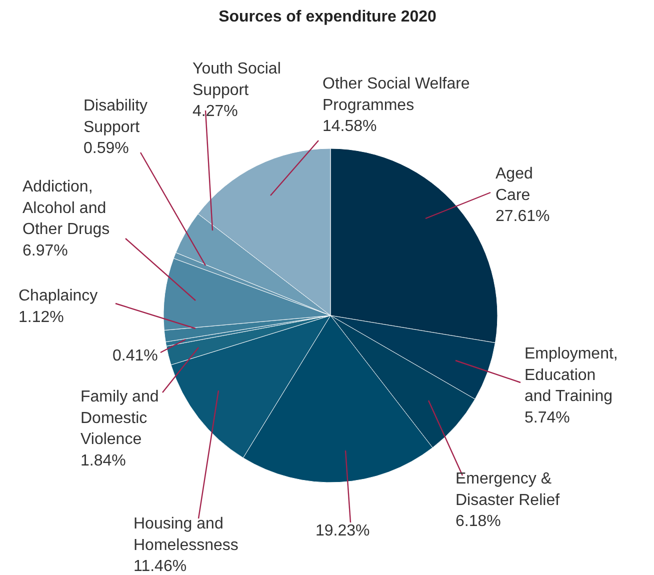  What do you see at coordinates (160, 566) in the screenshot?
I see `data-label: 11.46%` at bounding box center [160, 566].